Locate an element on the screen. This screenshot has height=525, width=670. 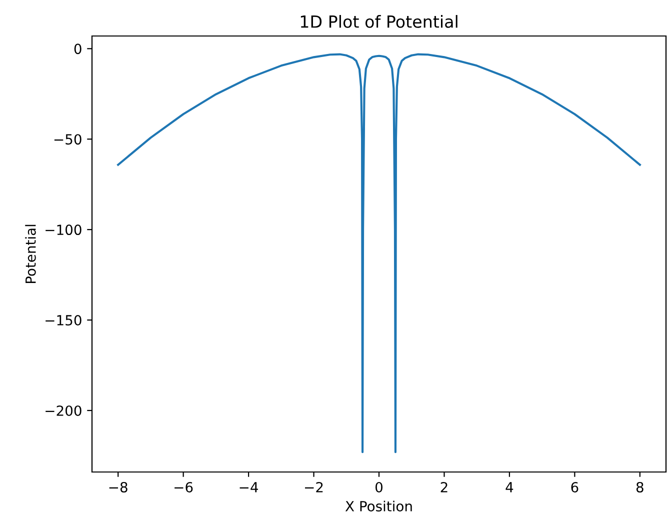
x-tick-label: −6 is located at coordinates (183, 487).